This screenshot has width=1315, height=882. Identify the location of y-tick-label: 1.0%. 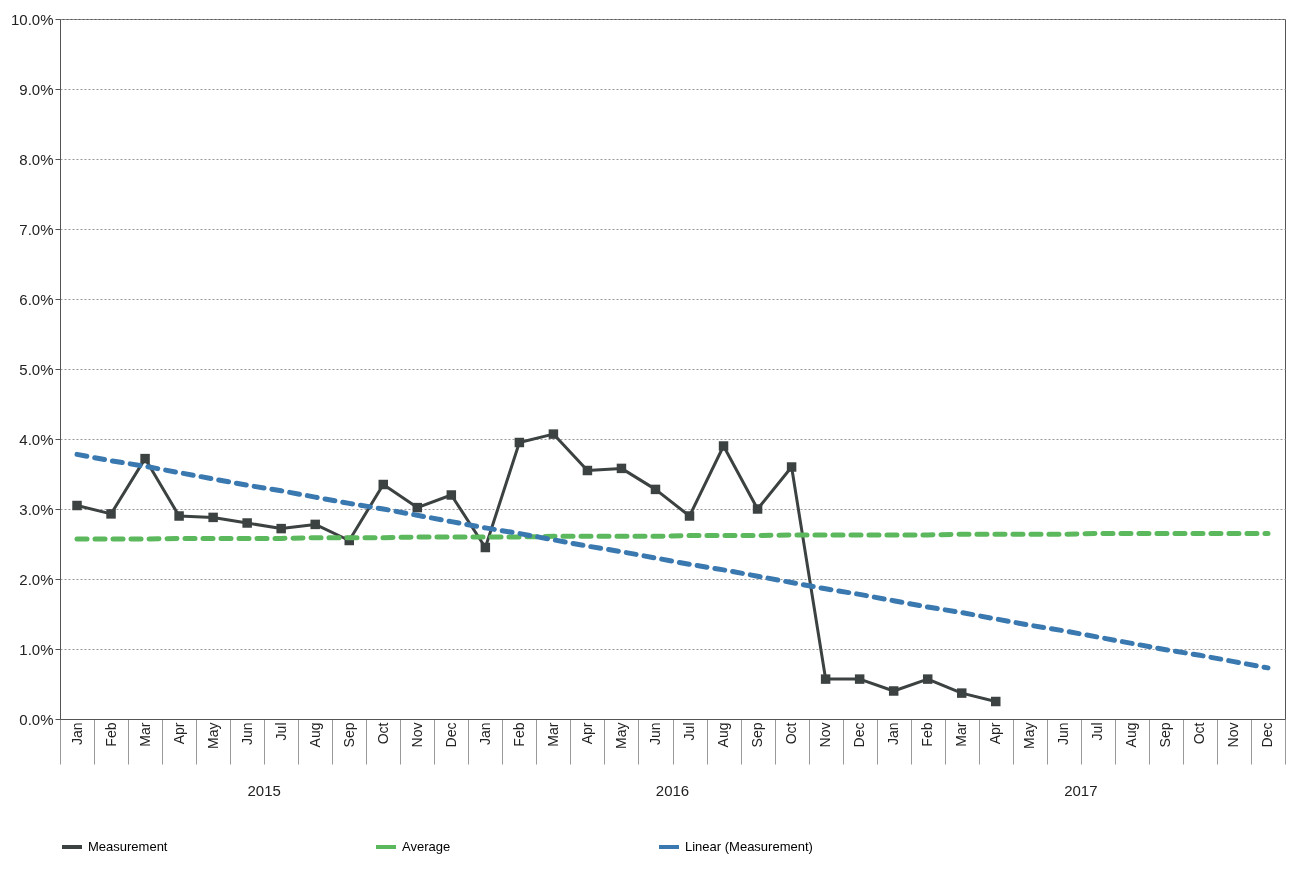
(36, 649).